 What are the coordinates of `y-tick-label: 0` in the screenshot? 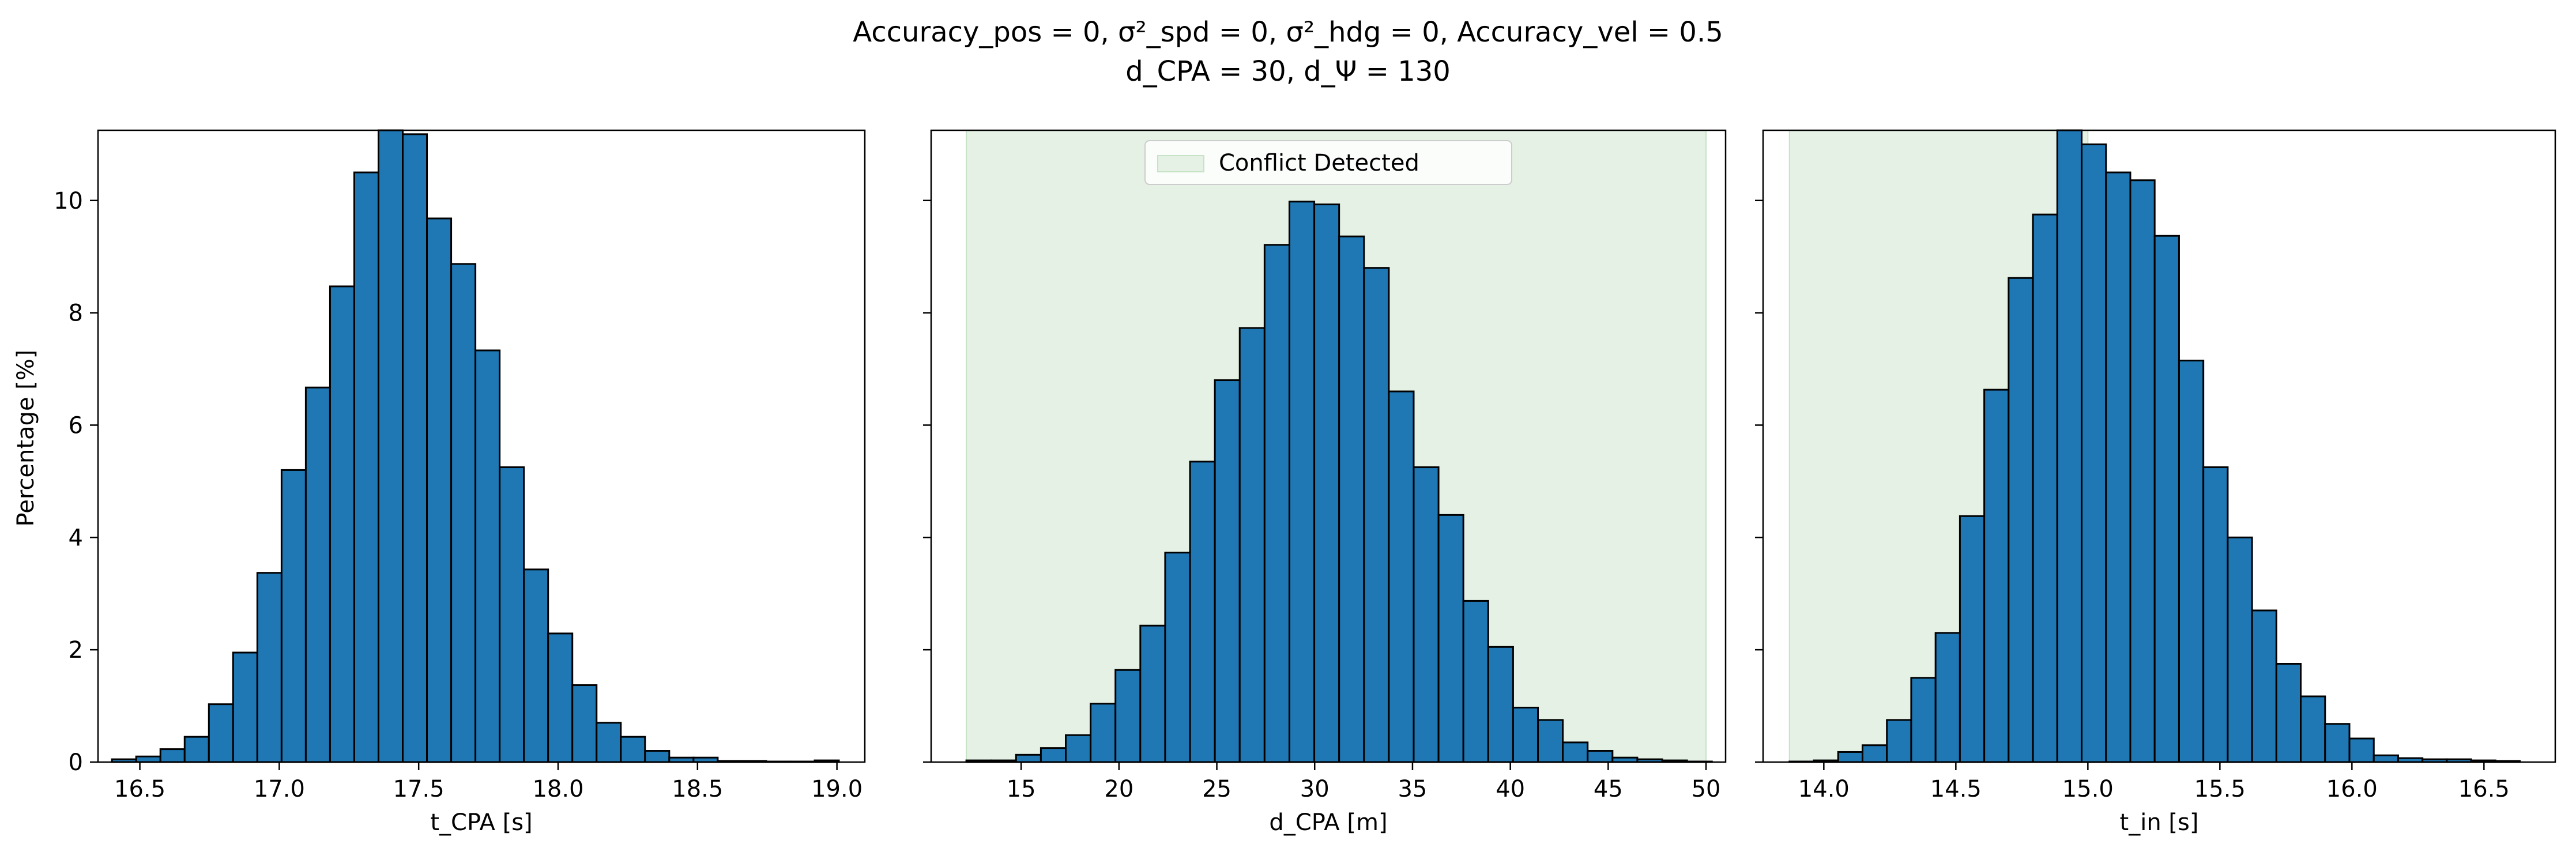 It's located at (76, 762).